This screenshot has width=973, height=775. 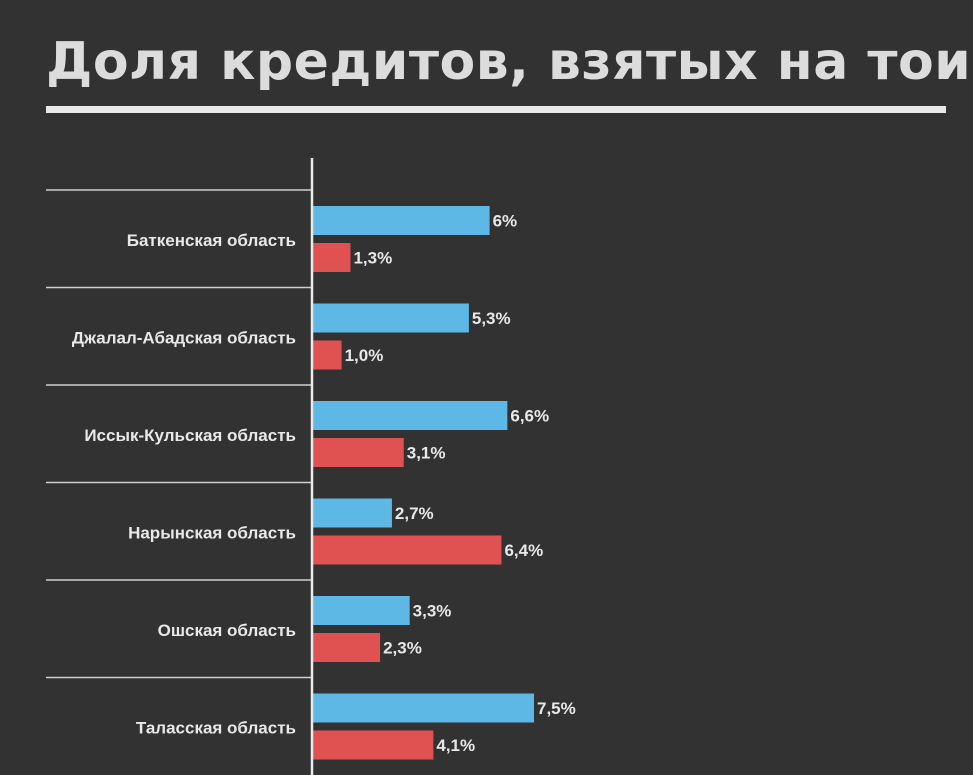 I want to click on data-label: 3,3%, so click(x=432, y=611).